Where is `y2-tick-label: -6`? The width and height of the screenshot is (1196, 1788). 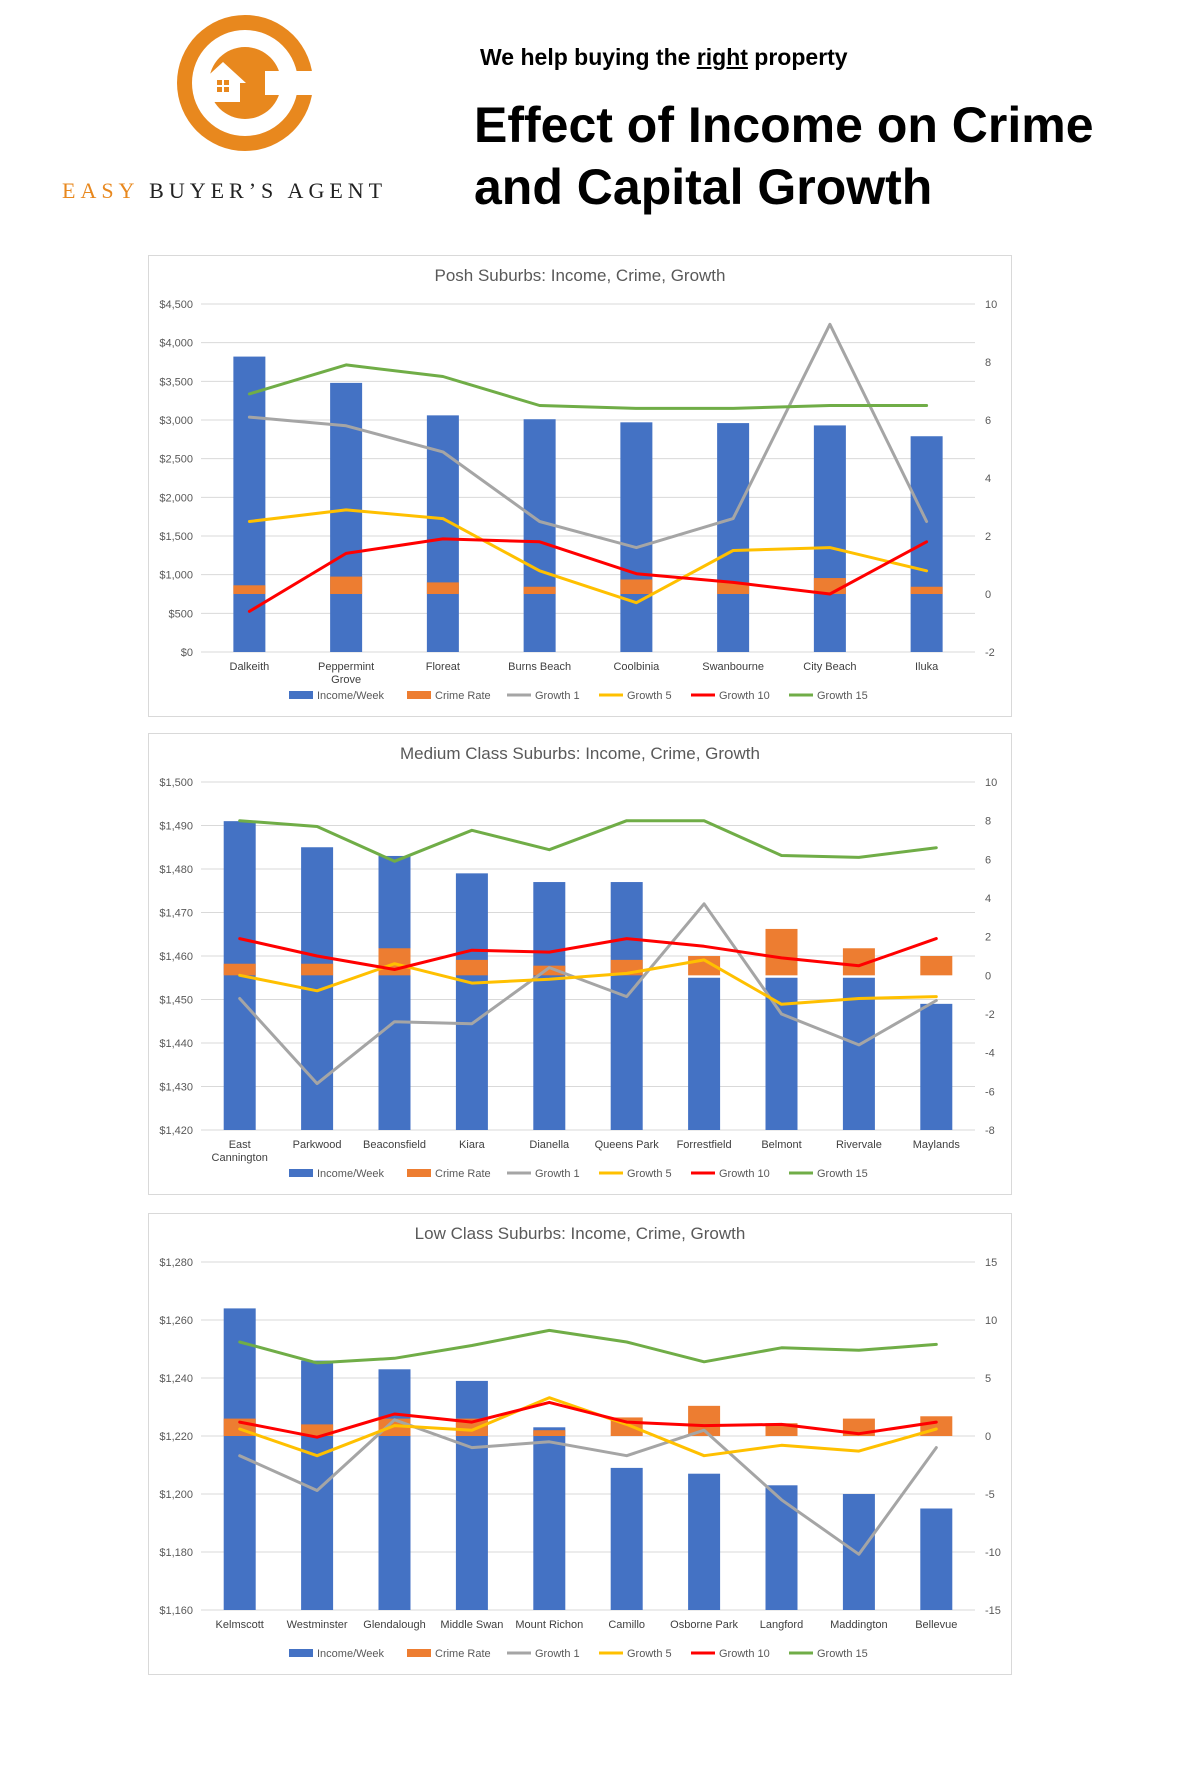
y2-tick-label: -6 is located at coordinates (990, 1092).